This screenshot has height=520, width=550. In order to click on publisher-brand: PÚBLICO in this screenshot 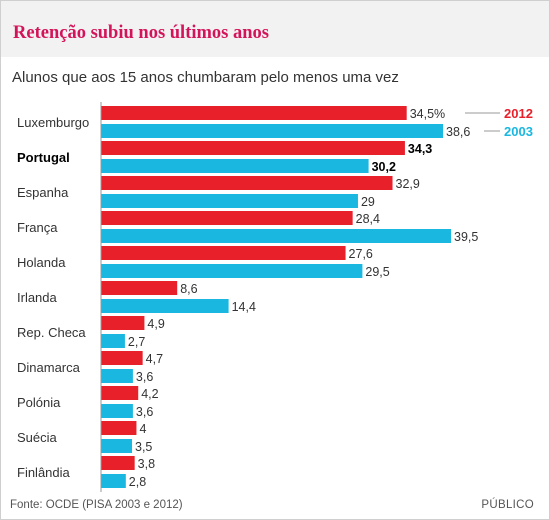, I will do `click(507, 505)`.